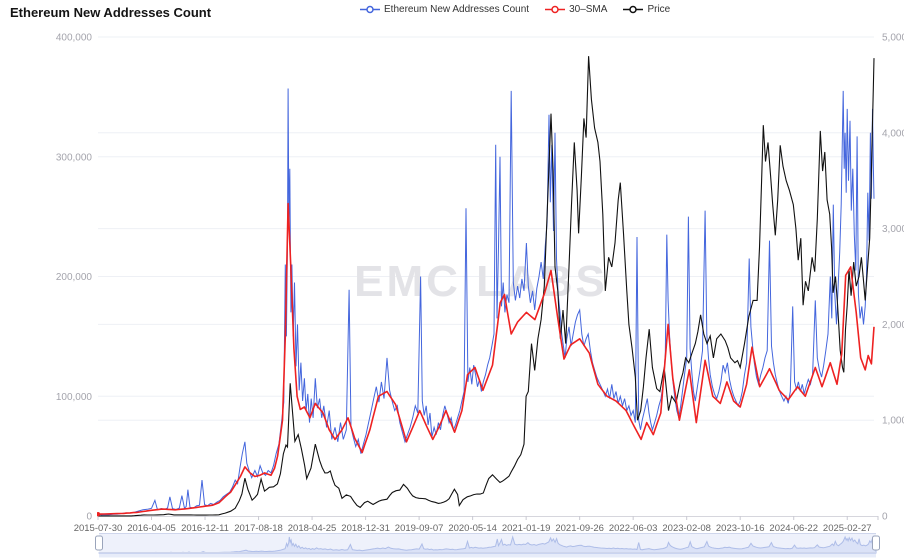  What do you see at coordinates (74, 38) in the screenshot?
I see `y-left-tick-label: 400,000` at bounding box center [74, 38].